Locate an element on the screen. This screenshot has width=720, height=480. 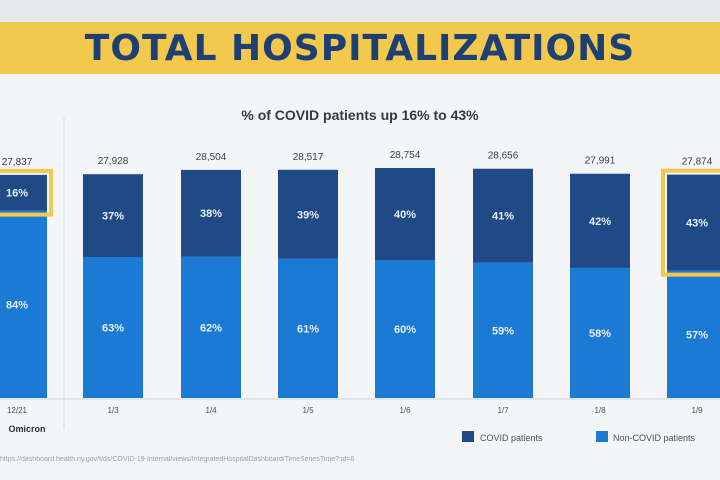
total-label: 27,874 is located at coordinates (697, 162).